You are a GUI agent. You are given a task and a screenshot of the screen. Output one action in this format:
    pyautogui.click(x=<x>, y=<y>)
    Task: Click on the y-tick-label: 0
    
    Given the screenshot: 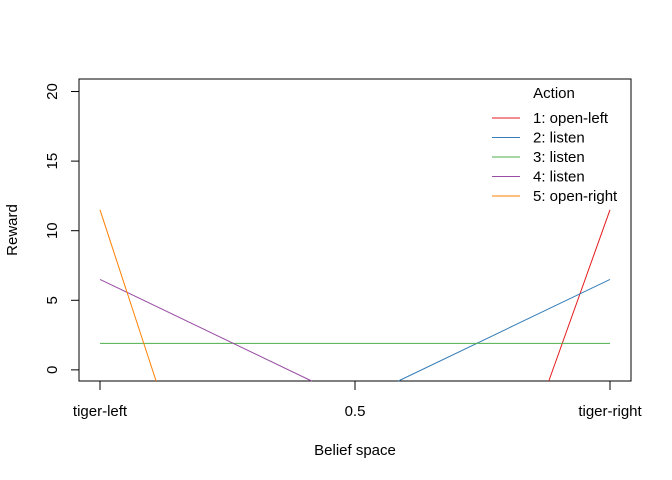 What is the action you would take?
    pyautogui.click(x=52, y=370)
    